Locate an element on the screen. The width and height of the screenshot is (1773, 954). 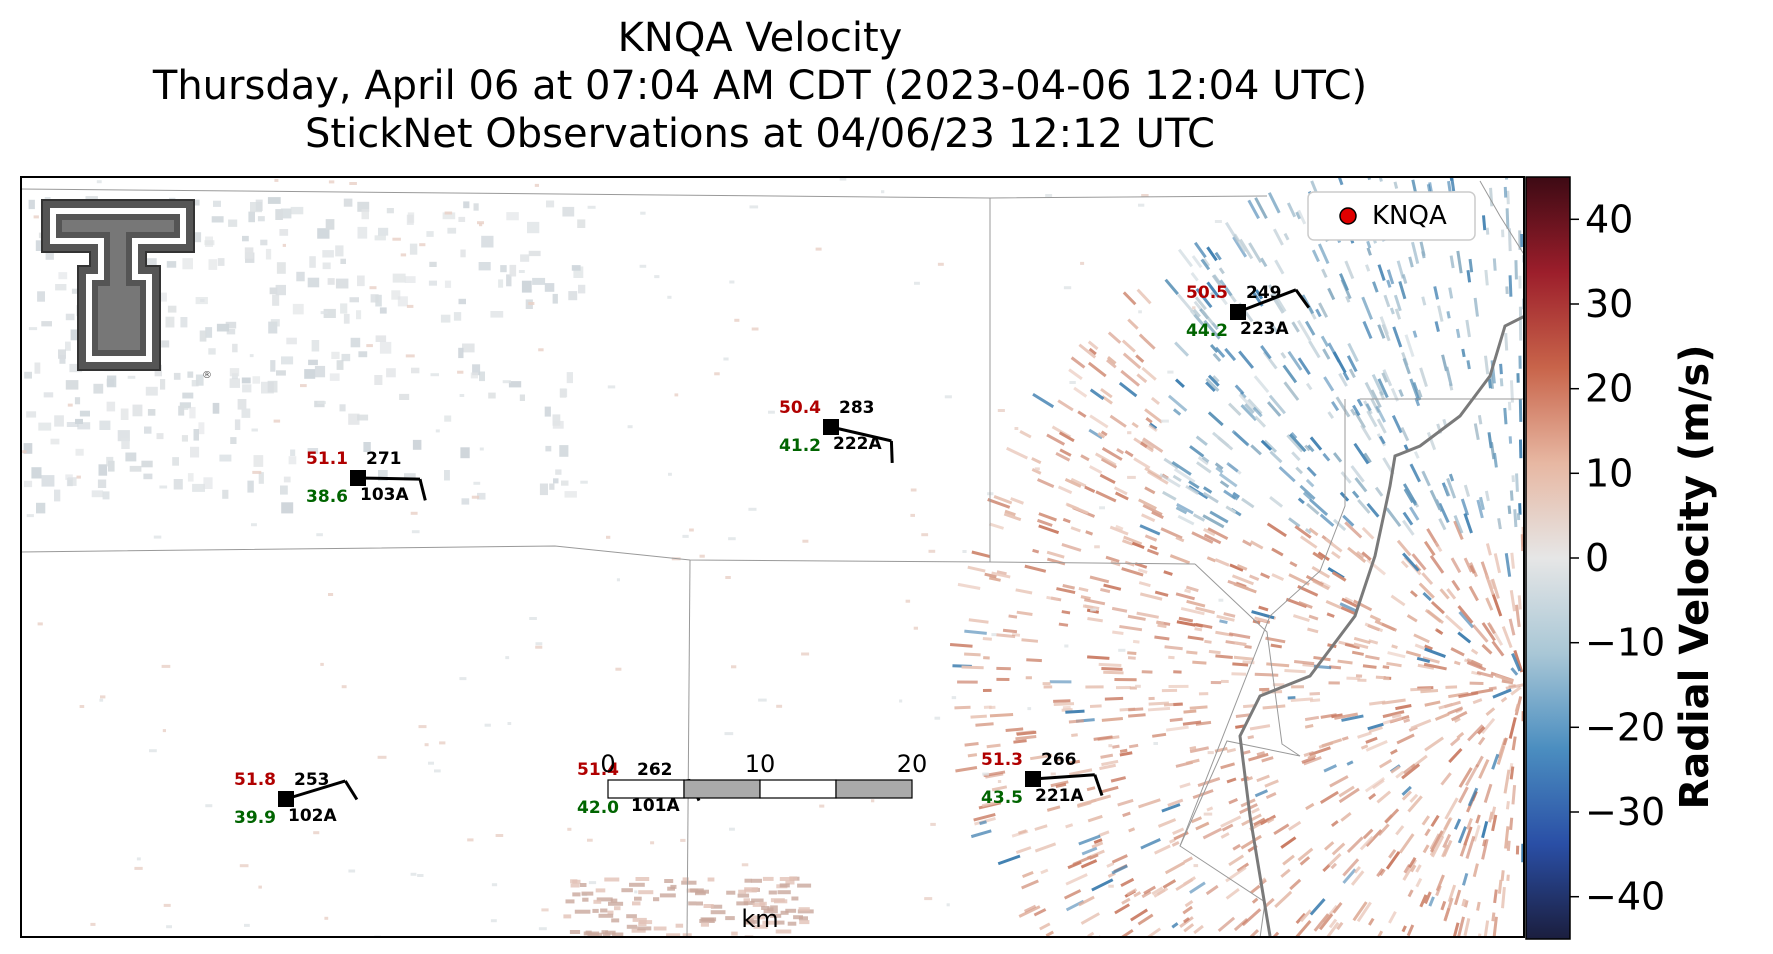
colorbar-label: Radial Velocity (m/s) is located at coordinates (1695, 577).